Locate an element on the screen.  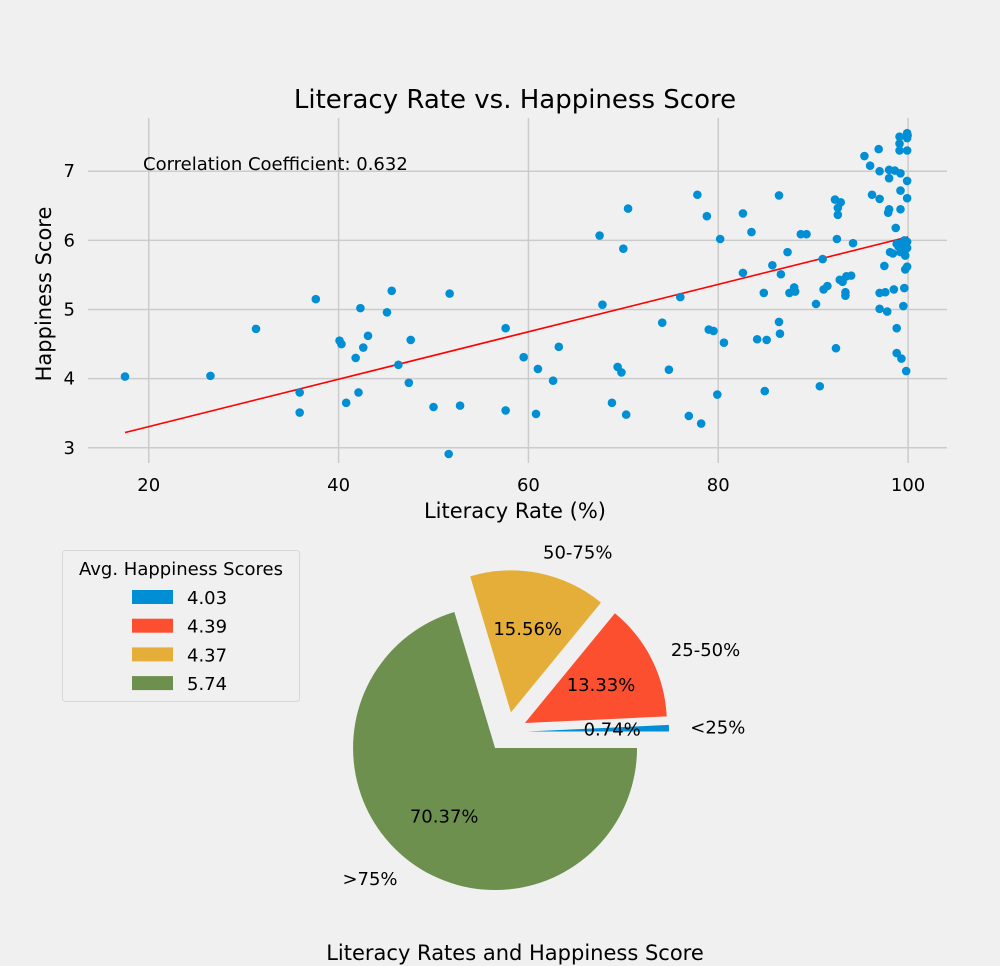
legend-title: Avg. Happiness Scores is located at coordinates (181, 569).